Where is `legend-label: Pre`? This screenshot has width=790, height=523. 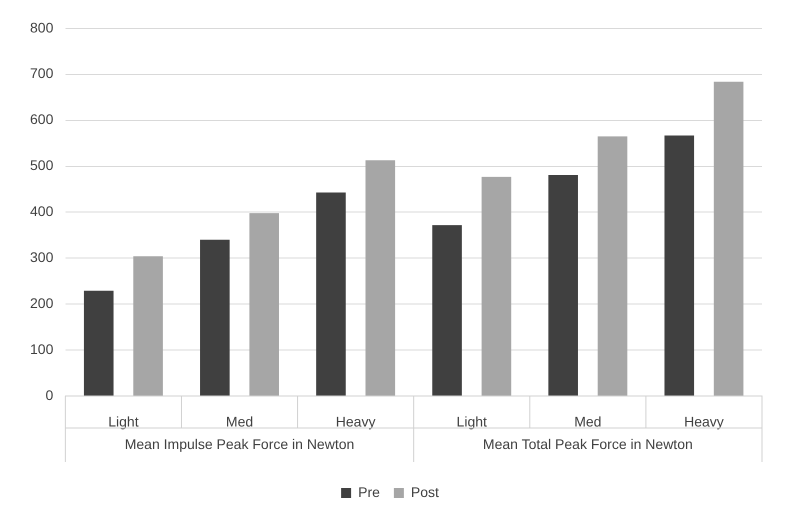
legend-label: Pre is located at coordinates (369, 492).